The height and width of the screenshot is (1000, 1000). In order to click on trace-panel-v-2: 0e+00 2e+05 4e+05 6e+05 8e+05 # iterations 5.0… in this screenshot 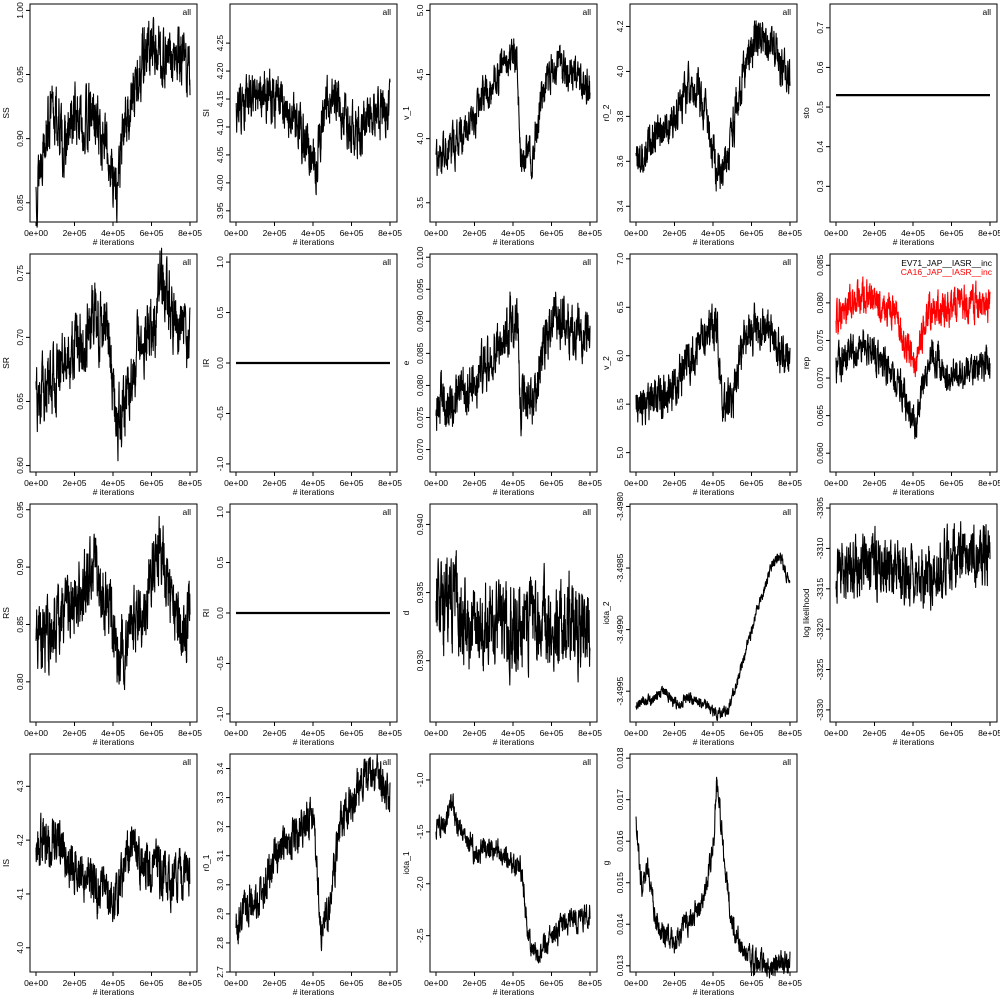, I will do `click(701, 375)`.